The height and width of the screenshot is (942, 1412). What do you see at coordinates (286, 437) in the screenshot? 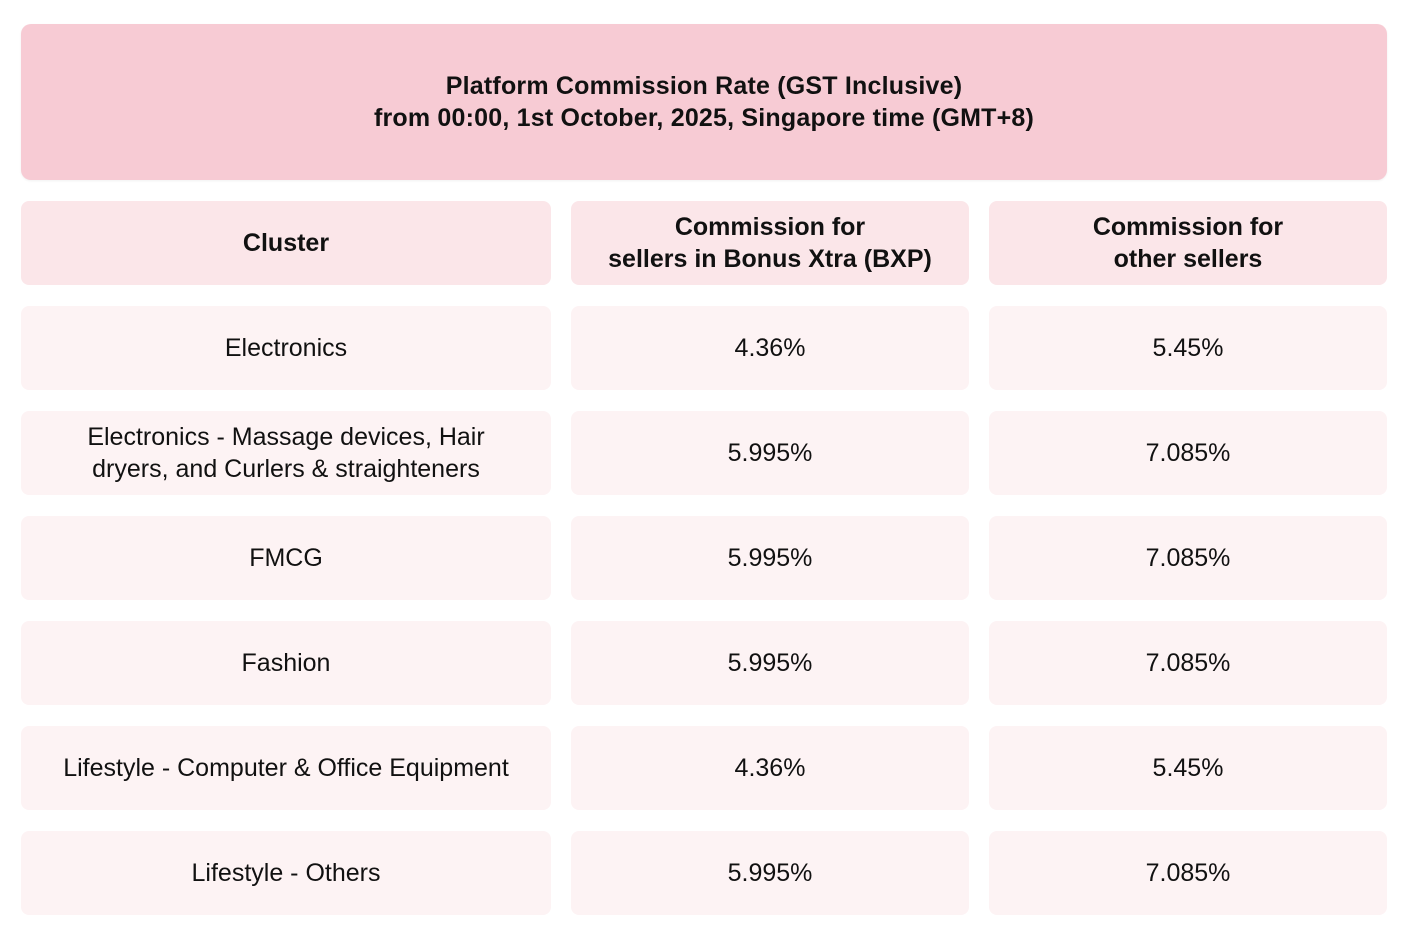
I see `cluster-name-line-1: Electronics - Massage devices, Hair` at bounding box center [286, 437].